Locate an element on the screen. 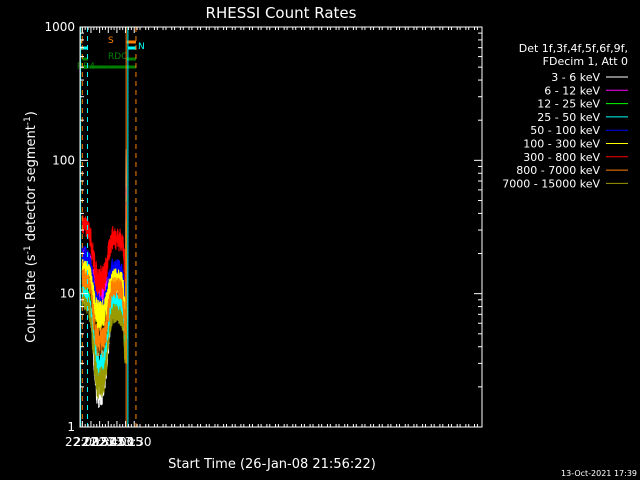 The height and width of the screenshot is (480, 640). legend-label-8: 7000 - 15000 keV is located at coordinates (551, 183).